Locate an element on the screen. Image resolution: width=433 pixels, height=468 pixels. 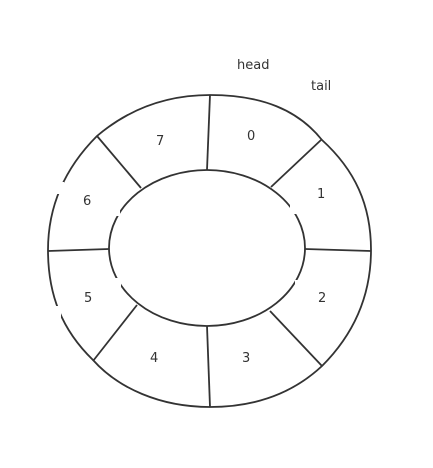
inner-ring-gap-left-lower is located at coordinates (117, 284).